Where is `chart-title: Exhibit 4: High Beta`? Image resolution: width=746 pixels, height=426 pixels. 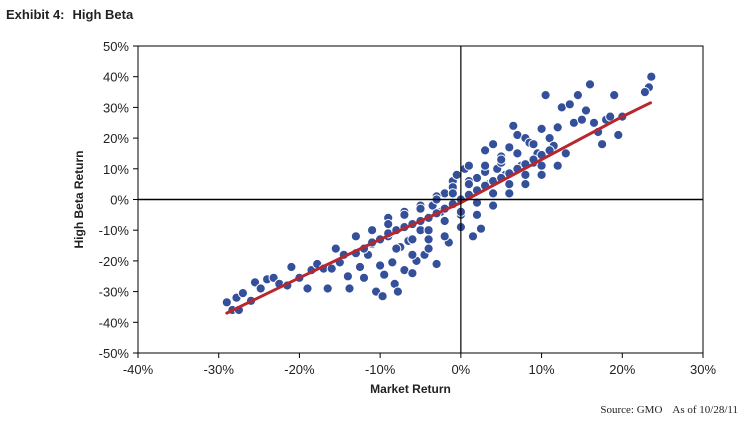
chart-title: Exhibit 4: High Beta is located at coordinates (69, 14).